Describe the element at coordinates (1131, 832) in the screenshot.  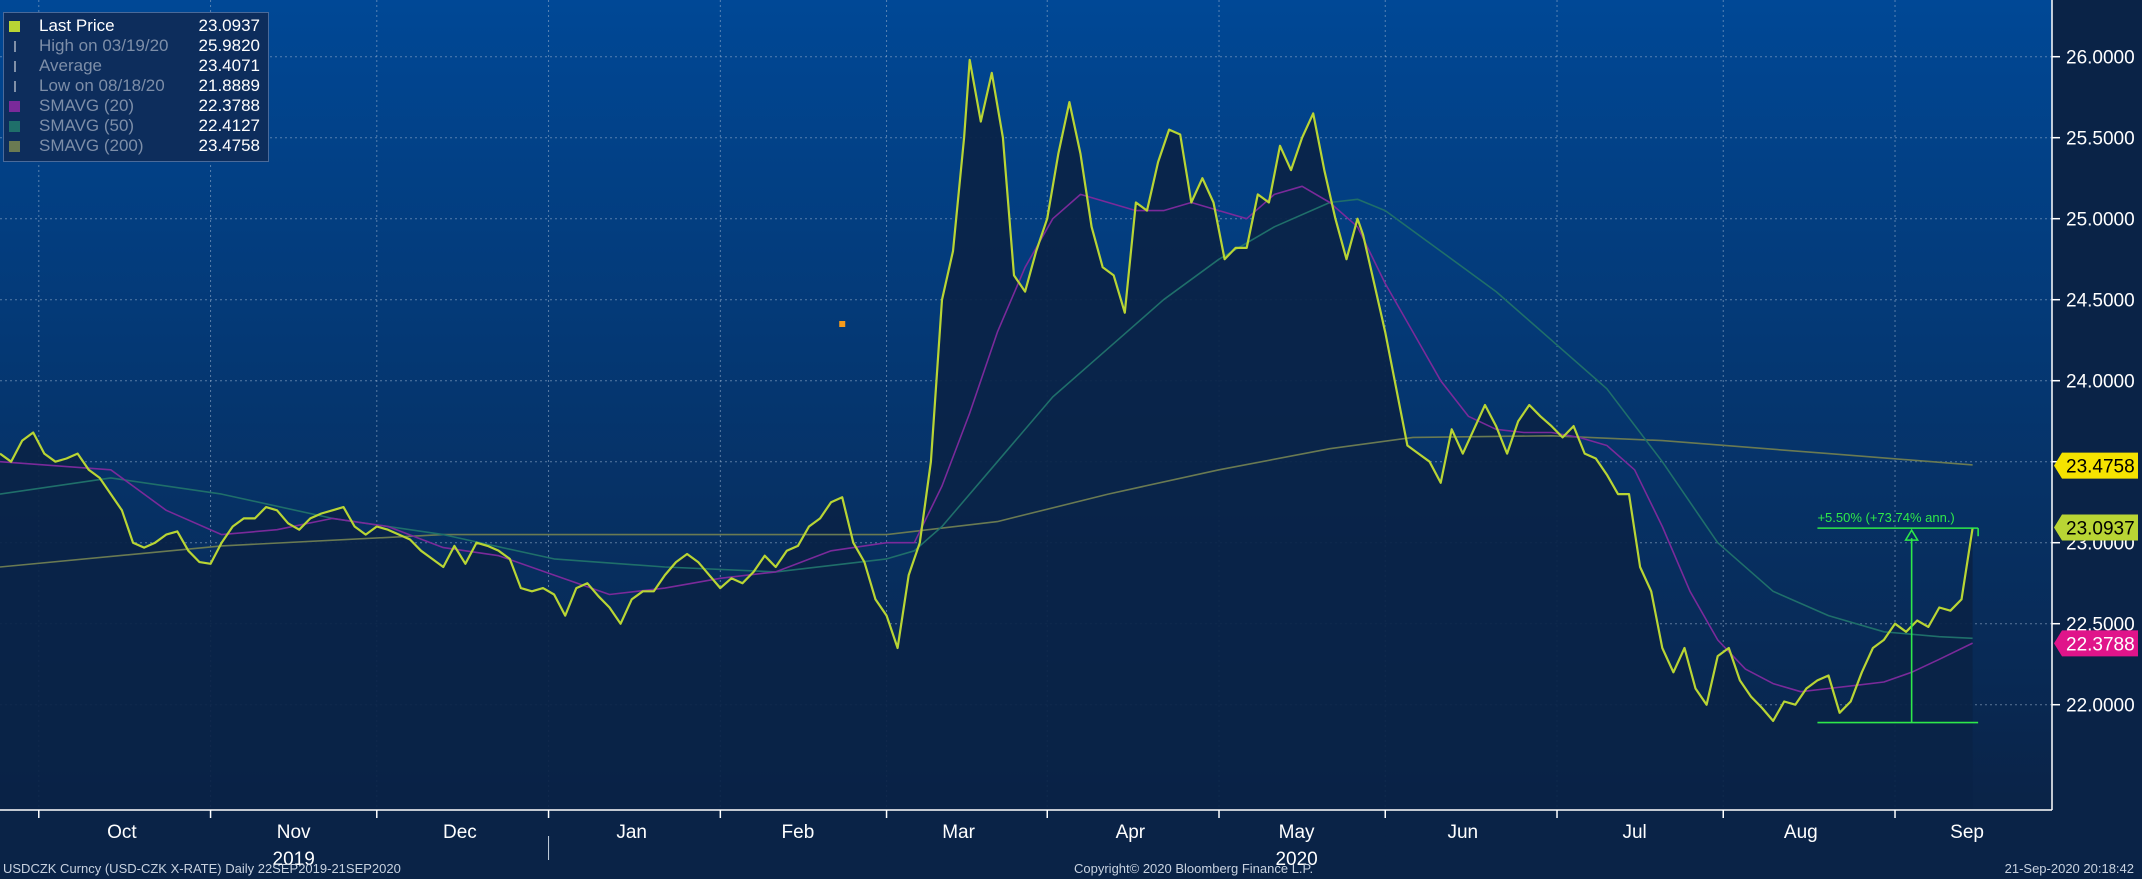
I see `x-month-label-6: Apr` at that location.